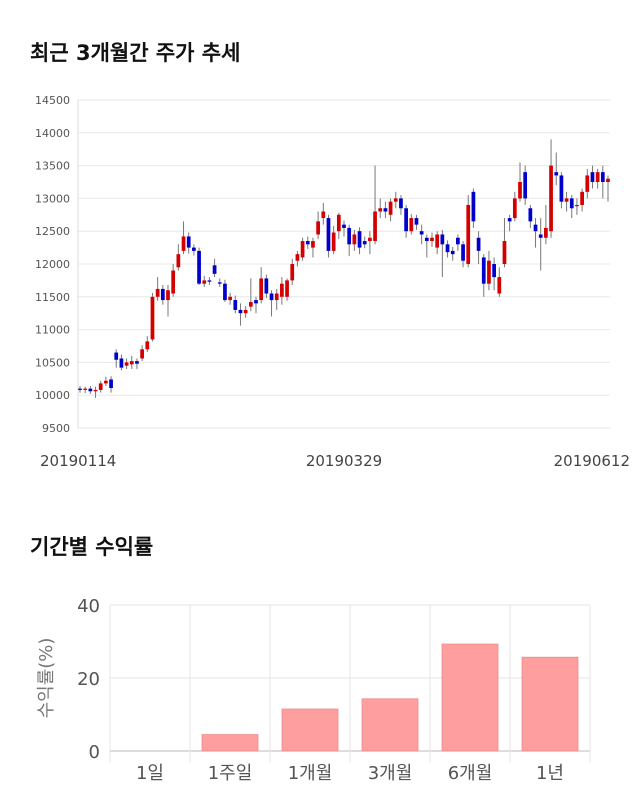 The image size is (640, 810). Describe the element at coordinates (78, 461) in the screenshot. I see `x-tick-label: 20190114` at that location.